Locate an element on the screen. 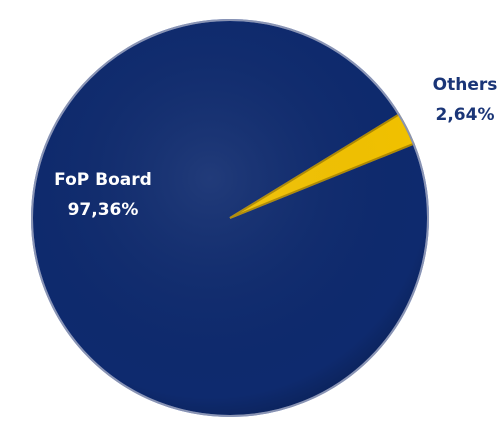 This screenshot has height=423, width=502. slice-label: Others is located at coordinates (465, 85).